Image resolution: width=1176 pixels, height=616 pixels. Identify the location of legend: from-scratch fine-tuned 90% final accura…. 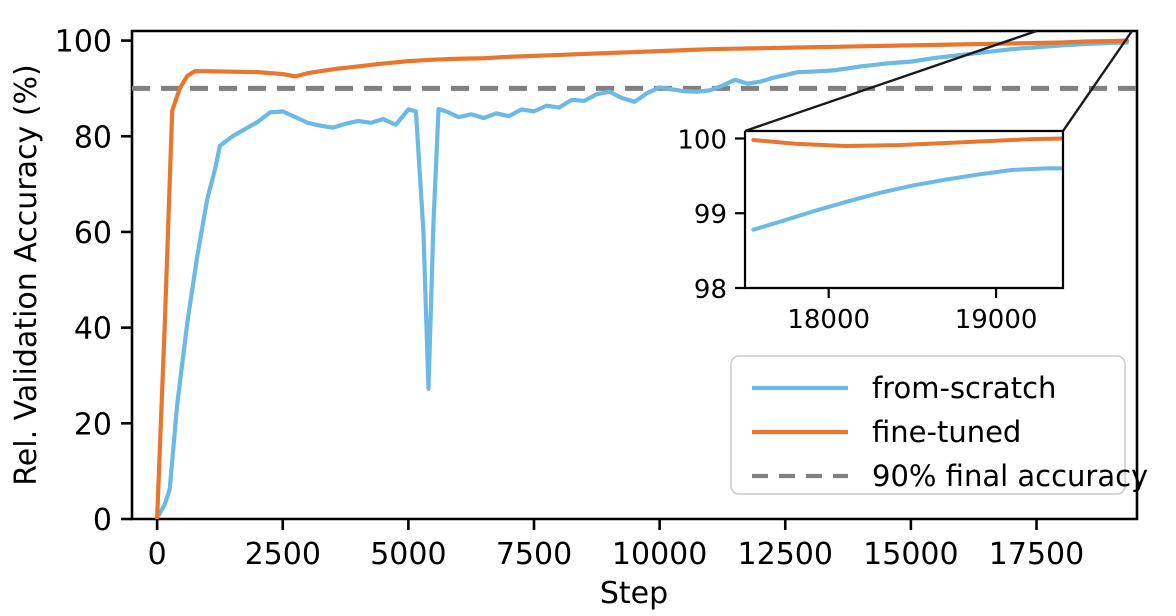
(939, 425).